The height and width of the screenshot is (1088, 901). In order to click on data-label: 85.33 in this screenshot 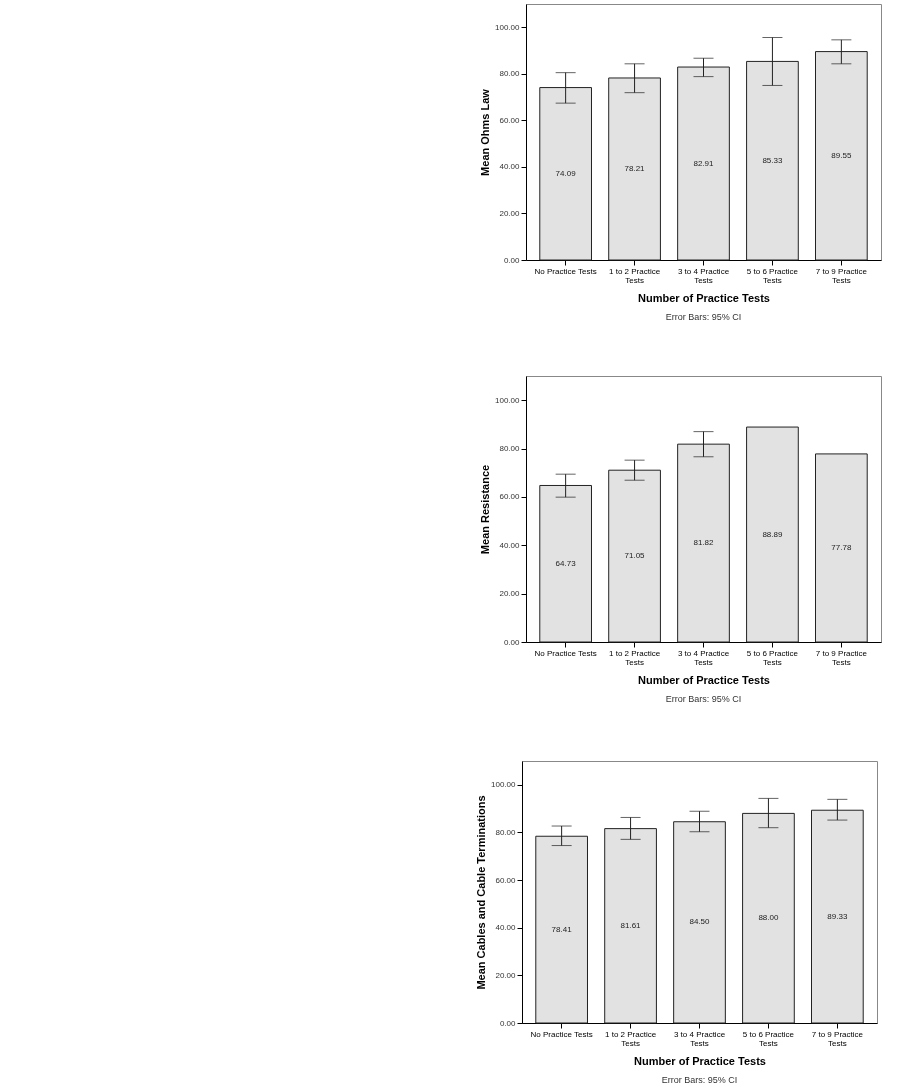, I will do `click(772, 160)`.